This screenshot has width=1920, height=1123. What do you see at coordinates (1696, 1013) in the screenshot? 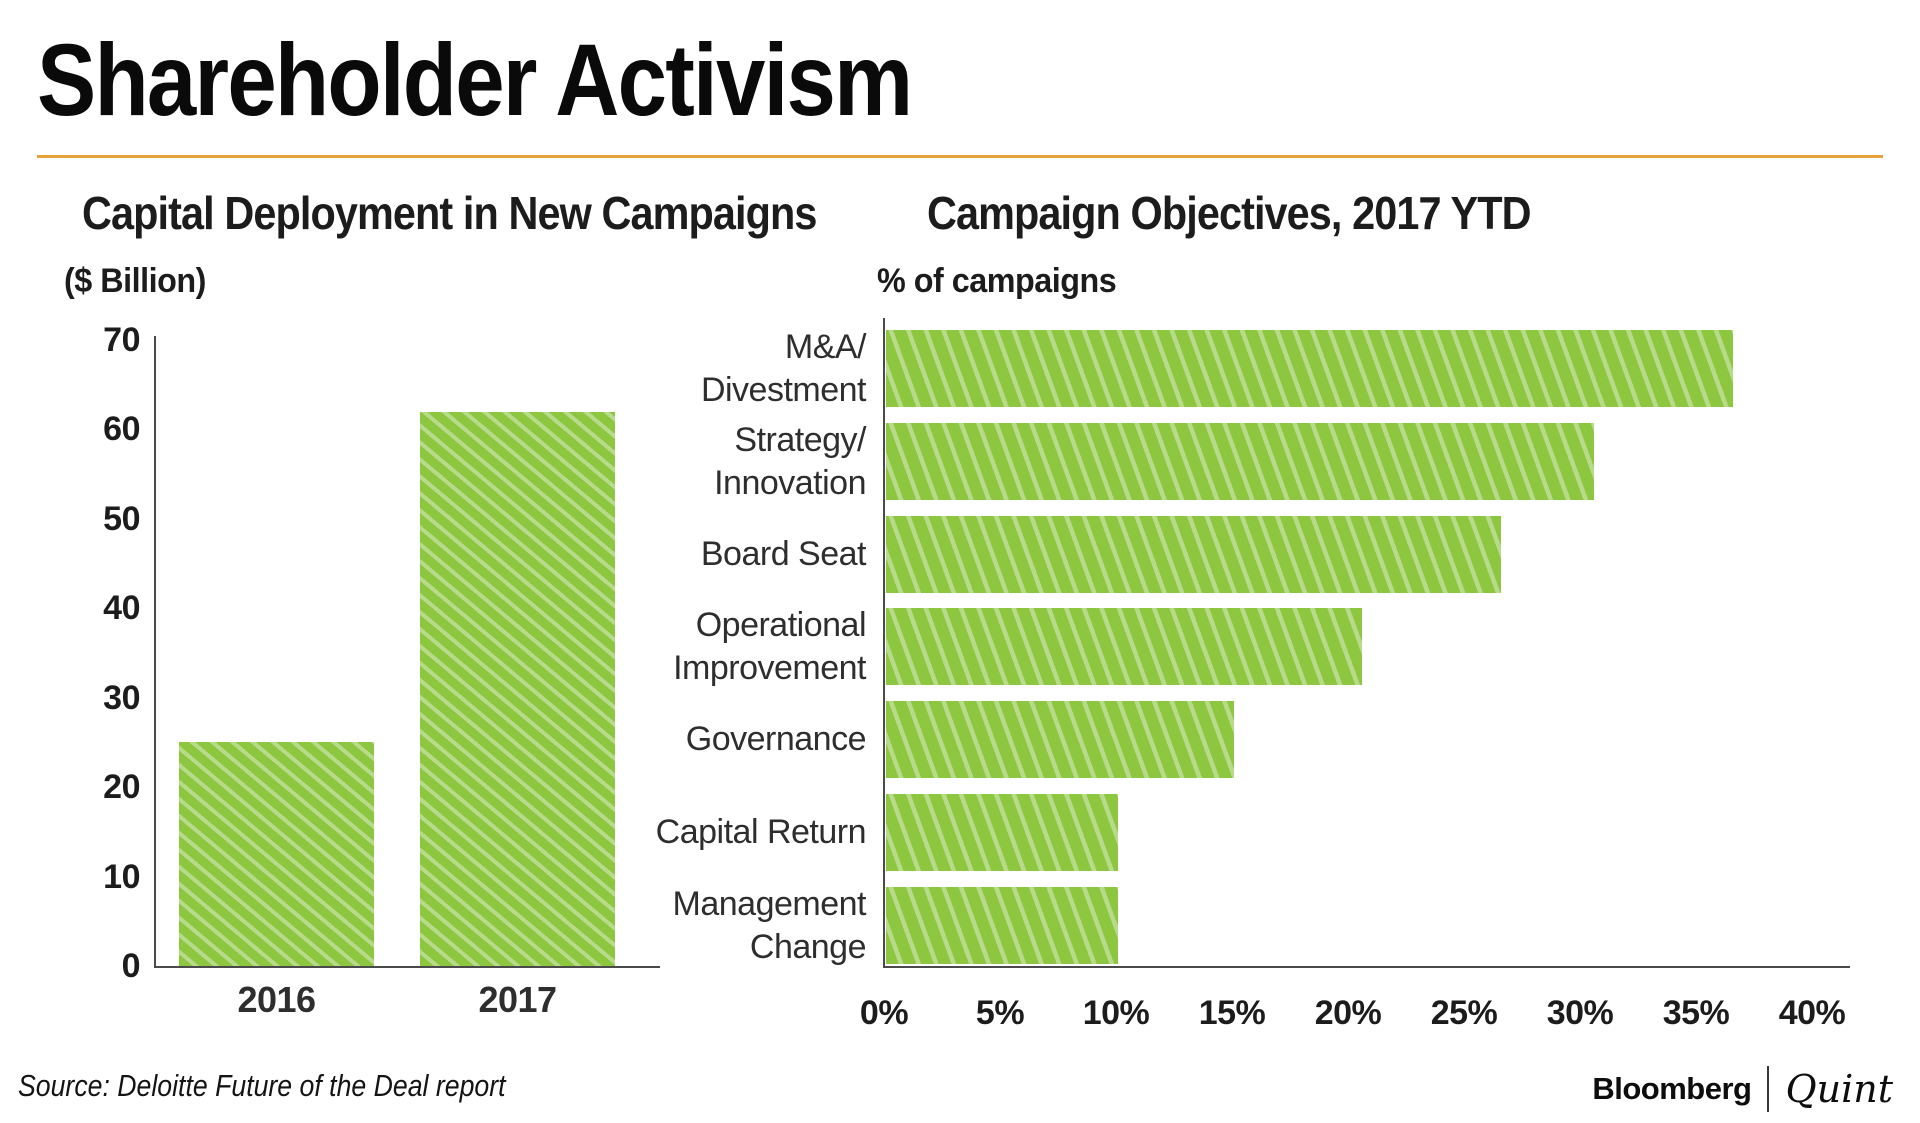
I see `right-axis-tick-35%: 35%` at bounding box center [1696, 1013].